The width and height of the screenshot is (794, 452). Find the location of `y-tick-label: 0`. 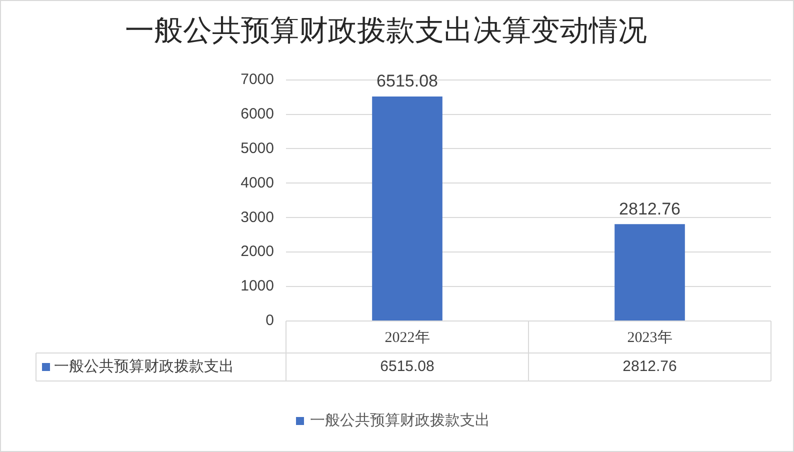

y-tick-label: 0 is located at coordinates (270, 321).